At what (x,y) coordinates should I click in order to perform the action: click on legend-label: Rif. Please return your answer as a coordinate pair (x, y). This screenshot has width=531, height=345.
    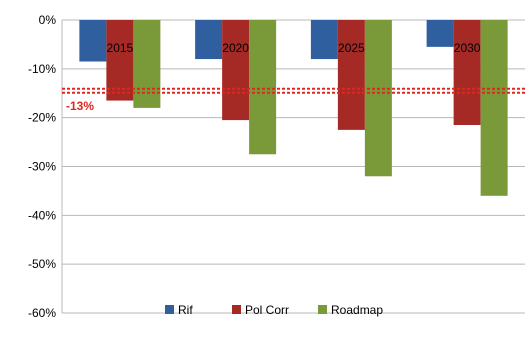
    Looking at the image, I should click on (185, 310).